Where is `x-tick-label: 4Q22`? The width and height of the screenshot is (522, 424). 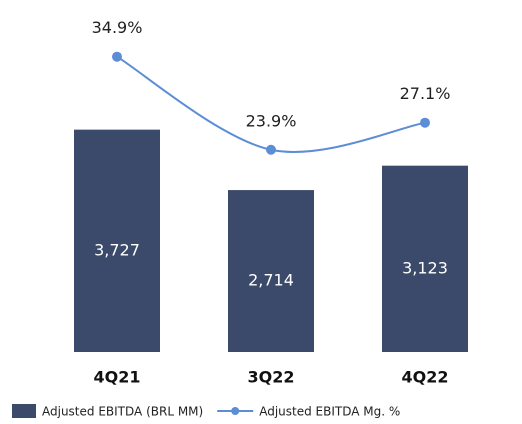 x-tick-label: 4Q22 is located at coordinates (425, 377).